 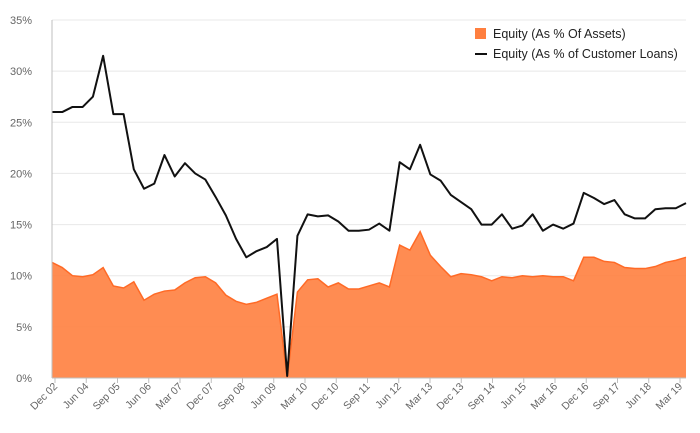 What do you see at coordinates (21, 21) in the screenshot?
I see `y-tick-label: 35%` at bounding box center [21, 21].